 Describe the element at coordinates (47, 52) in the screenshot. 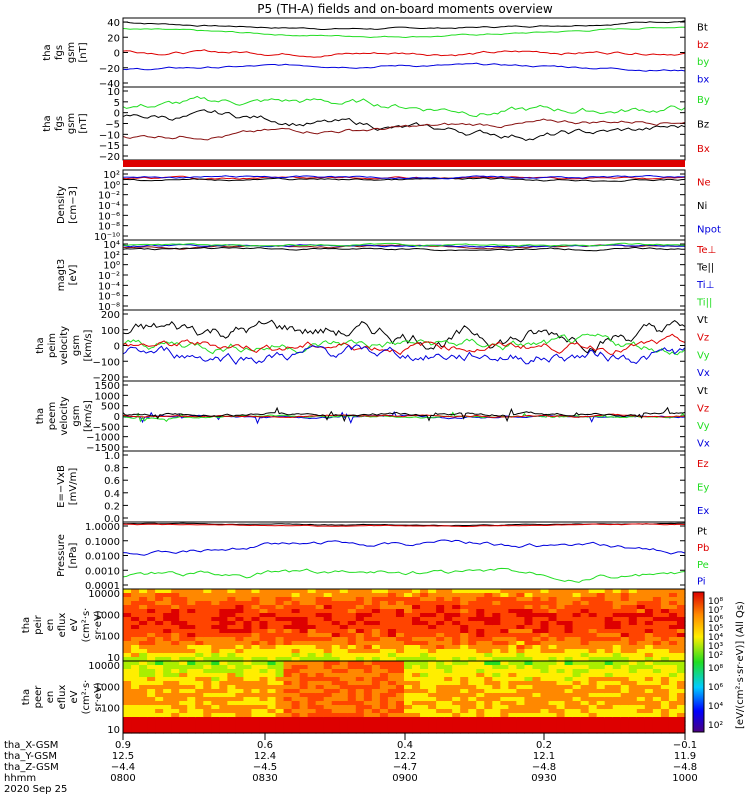

I see `panel-ylabel: tha` at that location.